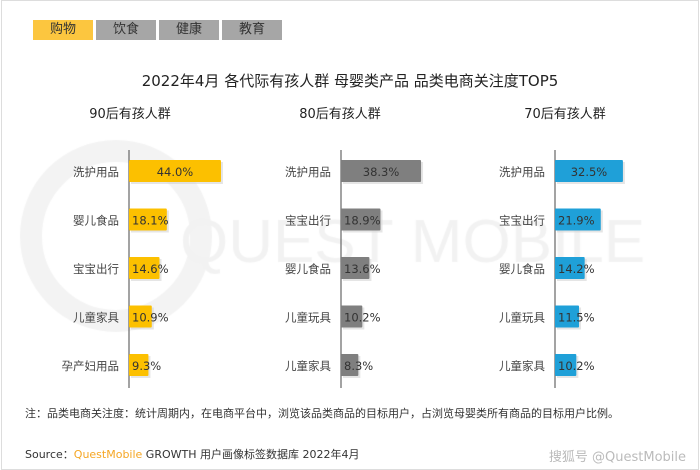 This screenshot has width=700, height=470. What do you see at coordinates (576, 269) in the screenshot?
I see `data-label: 14.2%` at bounding box center [576, 269].